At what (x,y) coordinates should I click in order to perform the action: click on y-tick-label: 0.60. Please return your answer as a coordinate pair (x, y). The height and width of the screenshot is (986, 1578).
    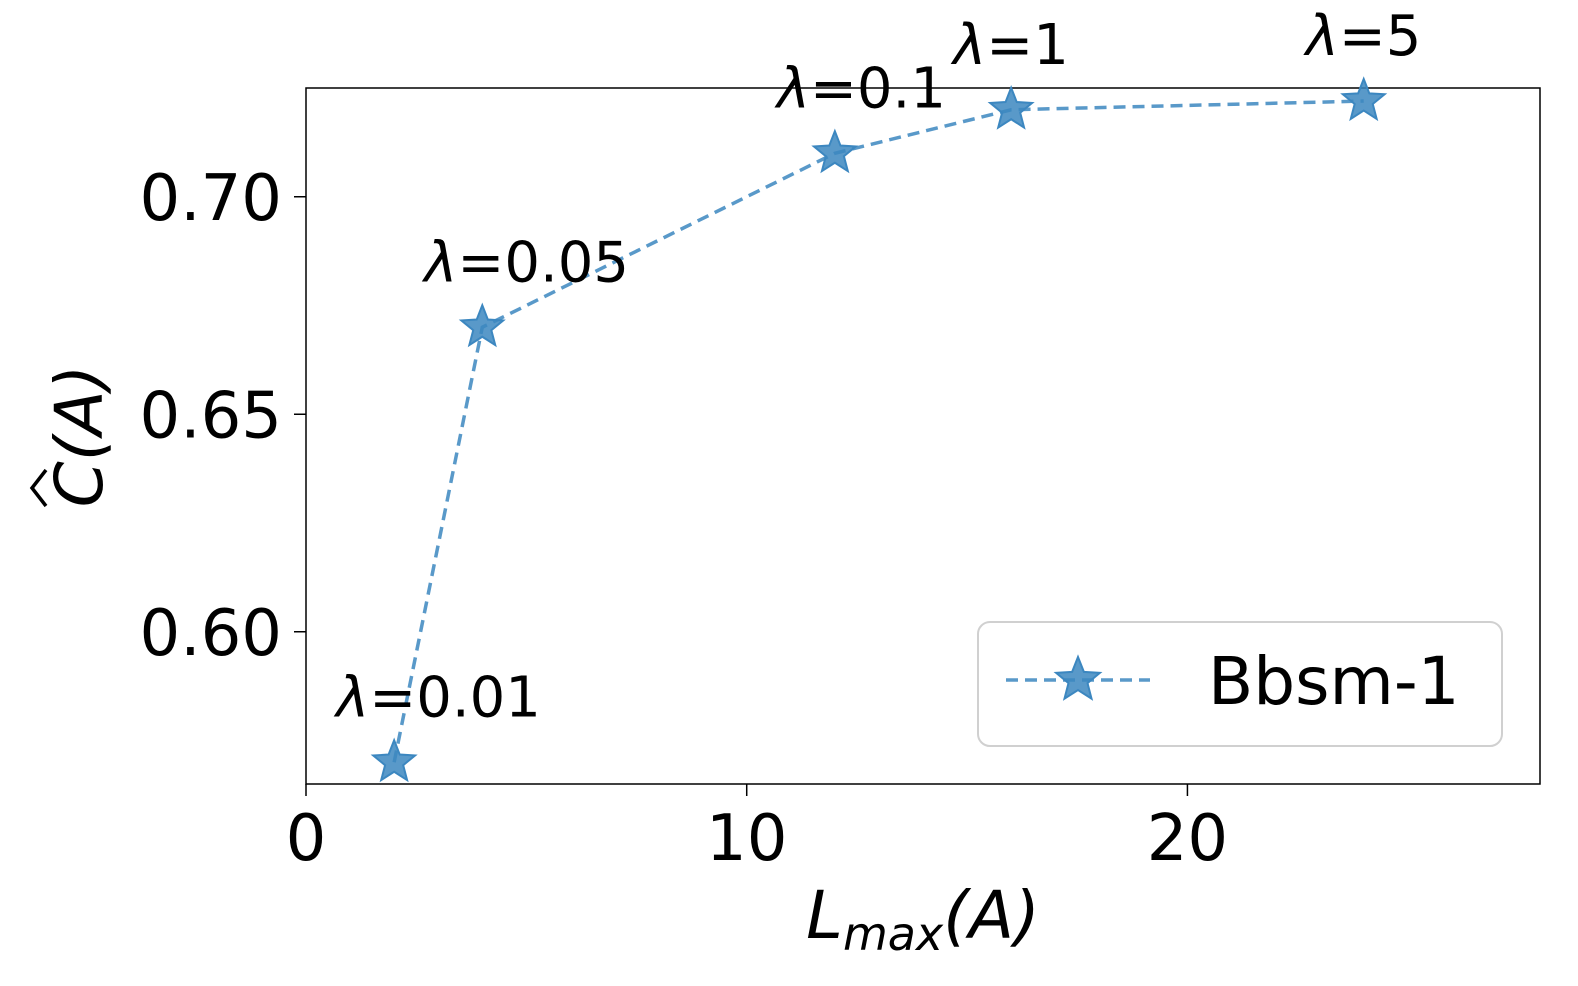
    Looking at the image, I should click on (211, 634).